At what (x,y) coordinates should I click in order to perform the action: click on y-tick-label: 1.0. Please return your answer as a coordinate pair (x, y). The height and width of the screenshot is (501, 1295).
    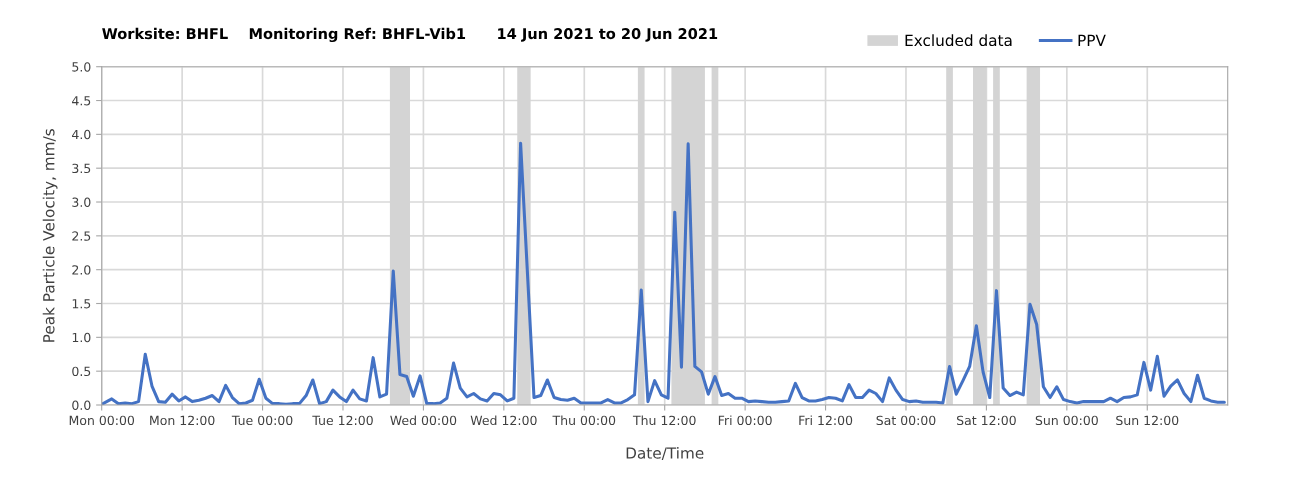
    Looking at the image, I should click on (81, 337).